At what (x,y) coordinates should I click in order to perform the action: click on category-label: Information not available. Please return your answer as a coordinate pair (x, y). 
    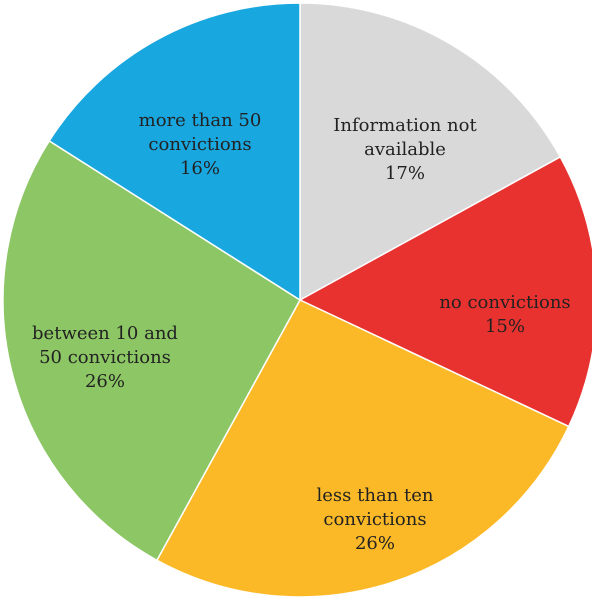
    Looking at the image, I should click on (405, 137).